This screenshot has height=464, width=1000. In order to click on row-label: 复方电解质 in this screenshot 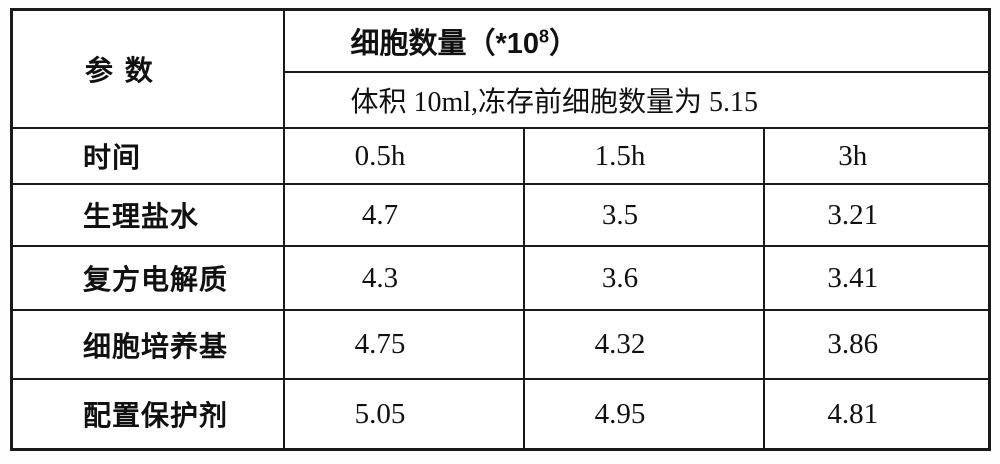, I will do `click(147, 278)`.